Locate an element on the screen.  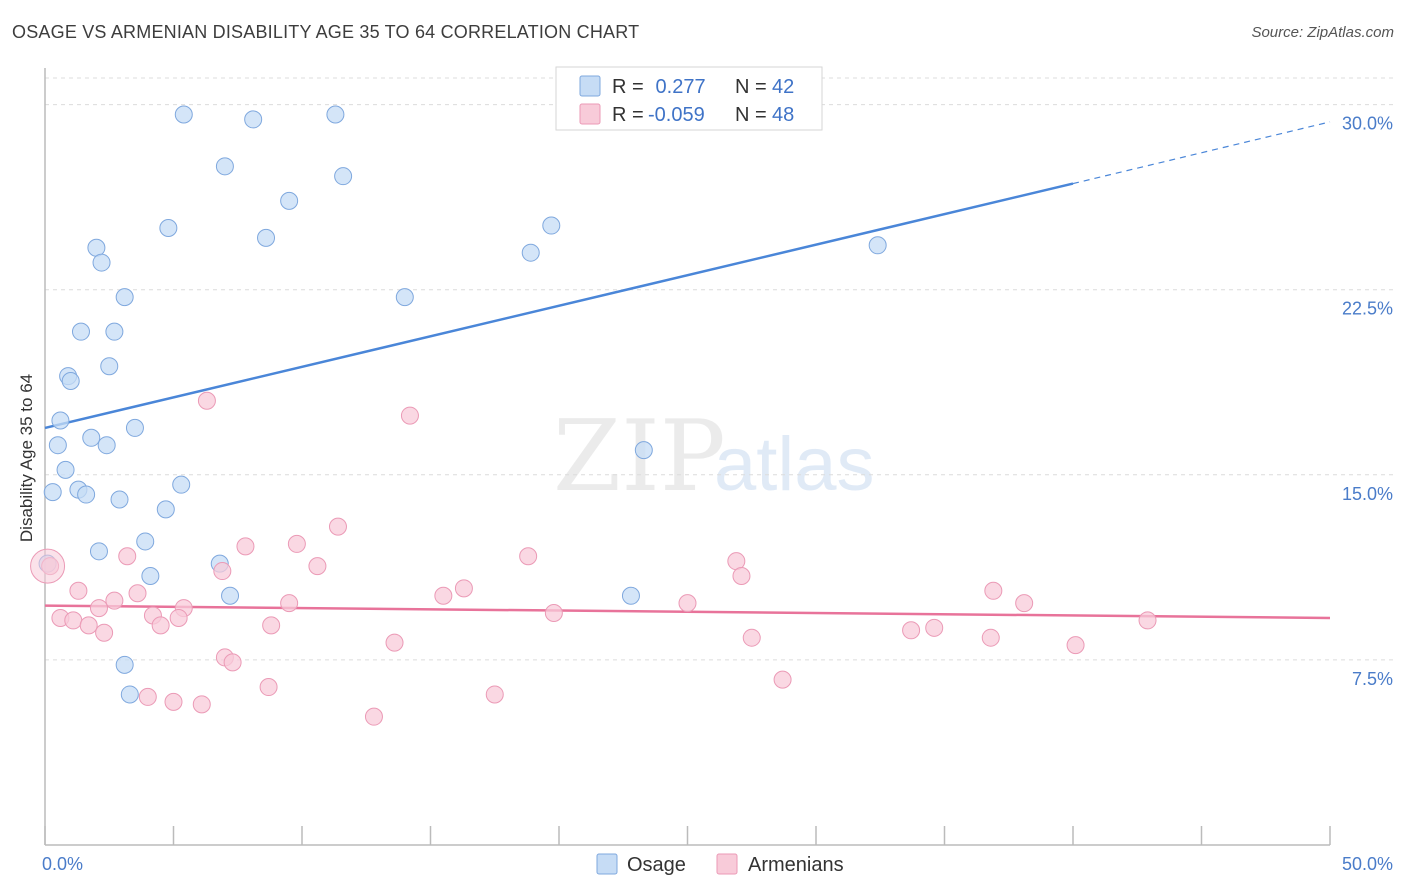
watermark: ZIP atlas is located at coordinates (714, 457).